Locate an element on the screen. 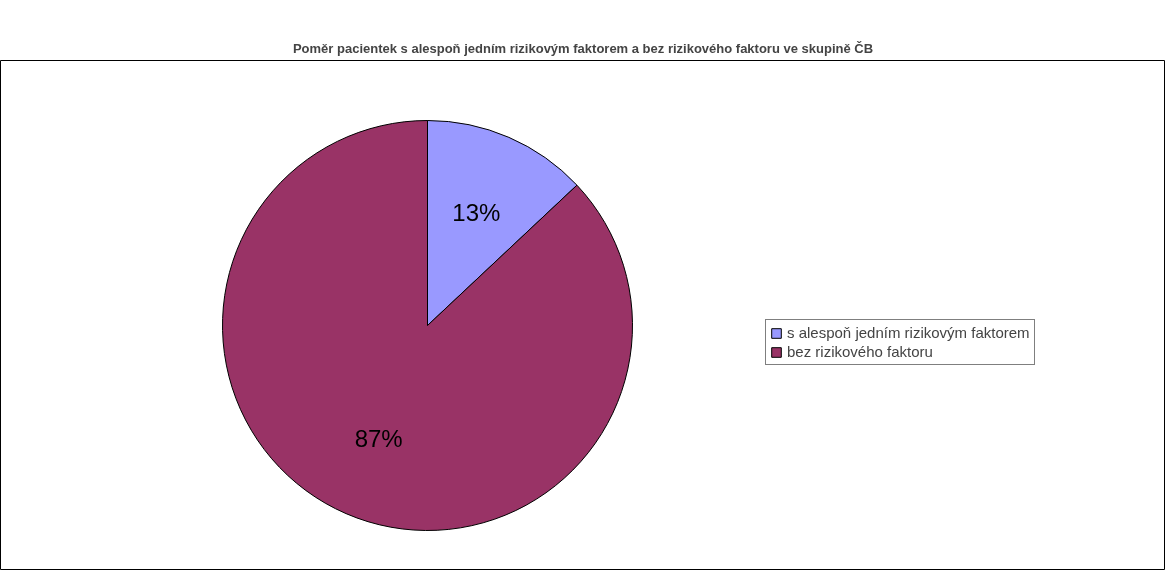  data-label: 87% is located at coordinates (378, 438).